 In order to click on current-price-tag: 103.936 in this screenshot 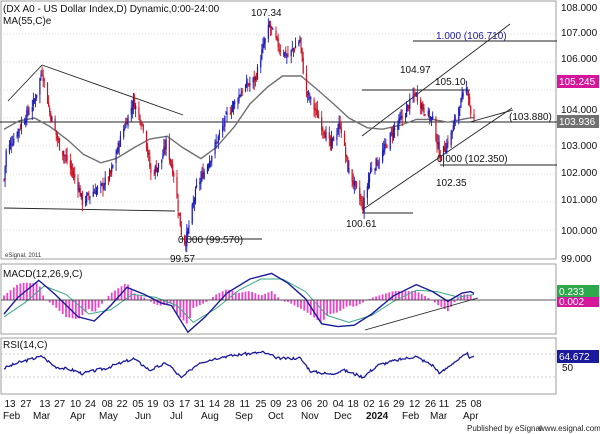, I will do `click(577, 122)`.